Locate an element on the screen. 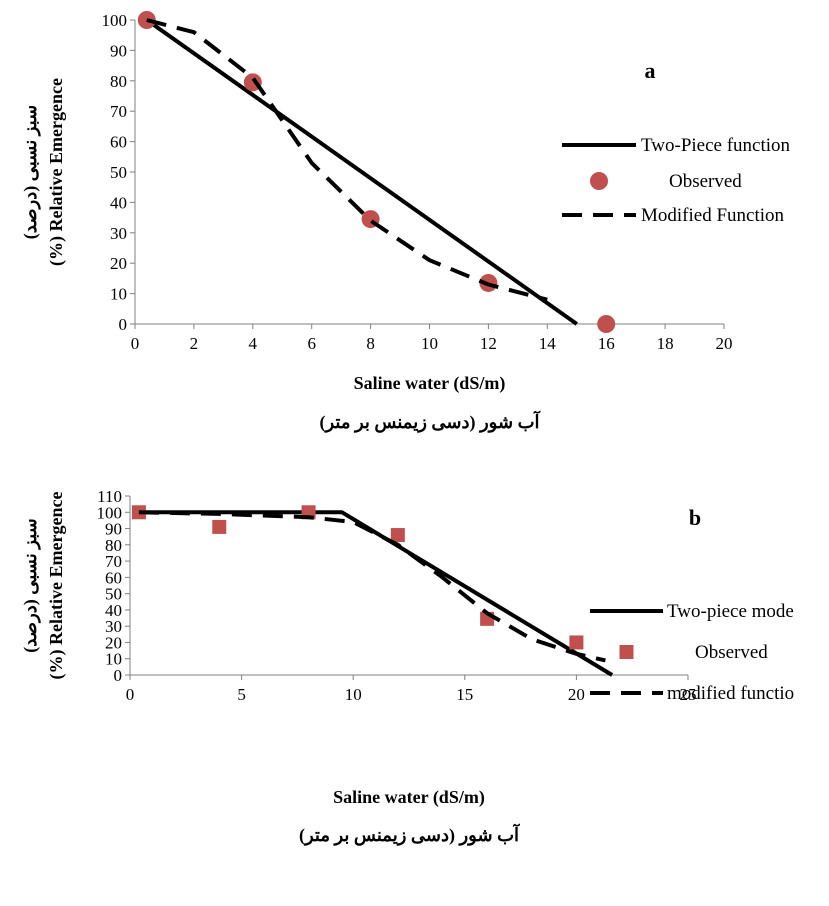  chart-b-y-tick-label: 40 is located at coordinates (113, 610).